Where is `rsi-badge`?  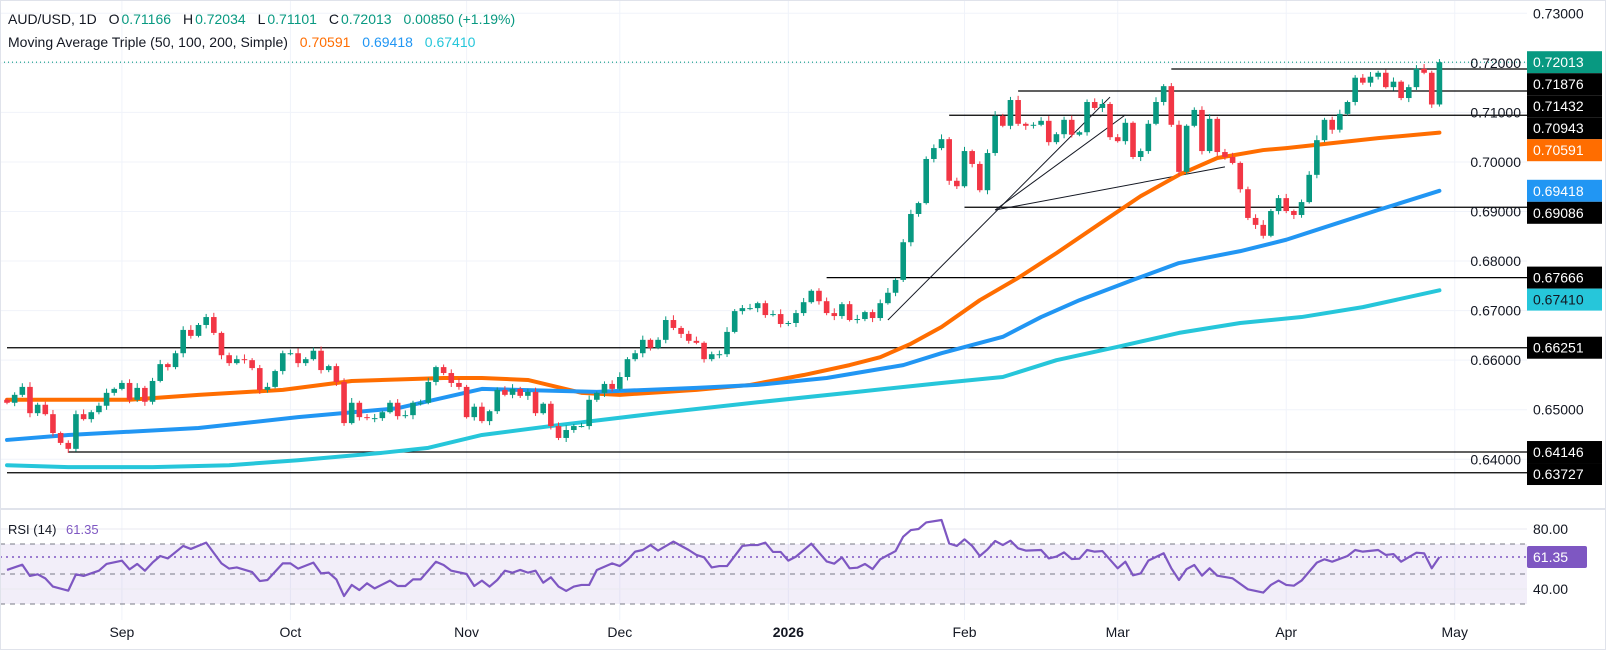
rsi-badge is located at coordinates (1557, 556).